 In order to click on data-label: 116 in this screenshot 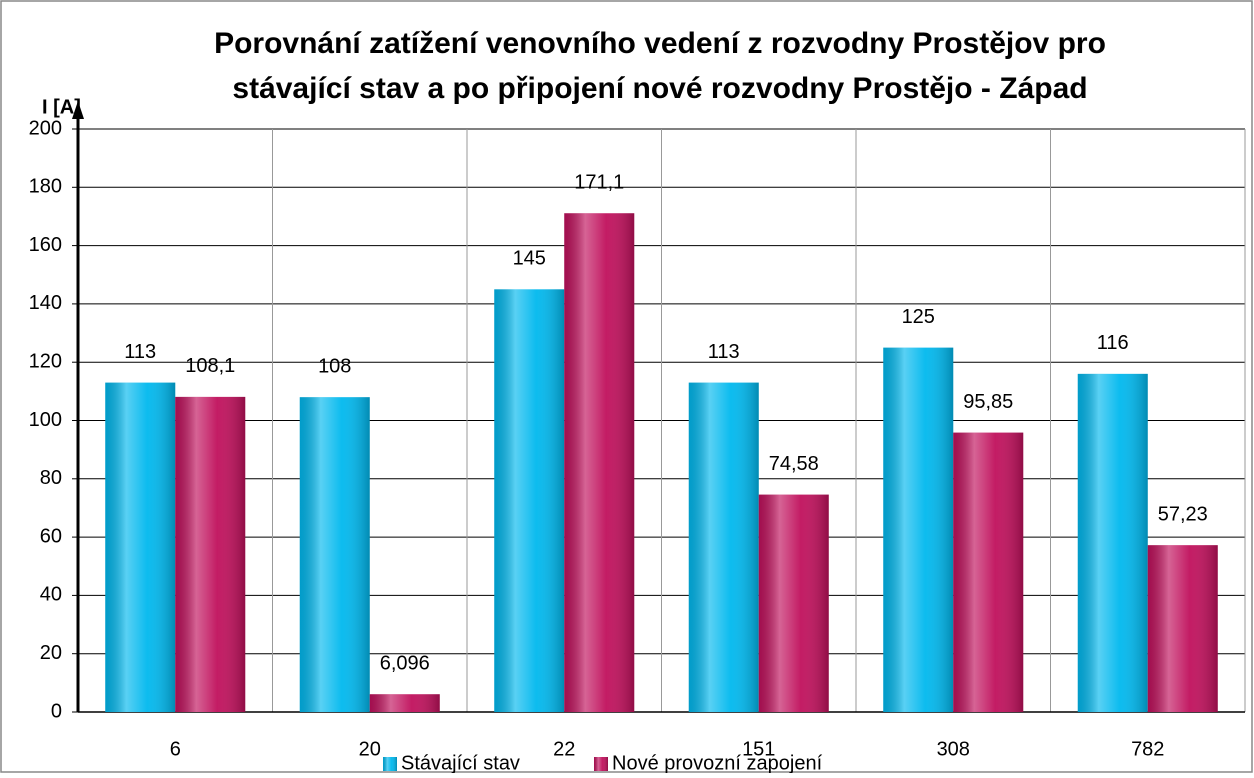, I will do `click(1113, 343)`.